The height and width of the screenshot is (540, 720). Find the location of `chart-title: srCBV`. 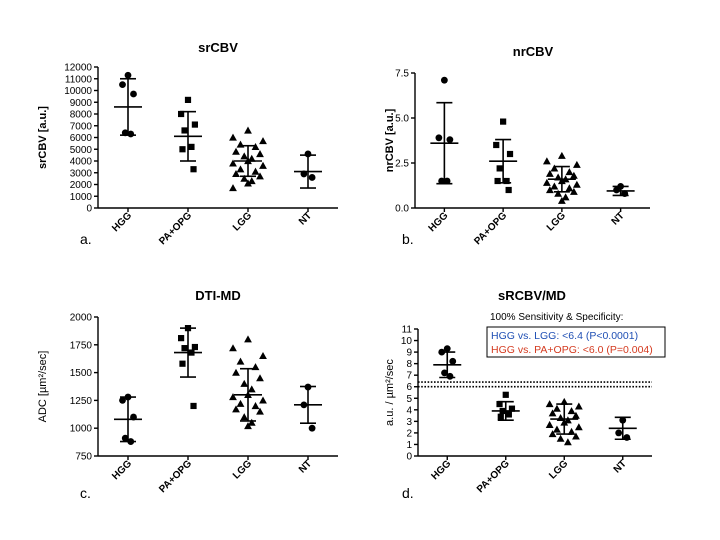

chart-title: srCBV is located at coordinates (218, 47).